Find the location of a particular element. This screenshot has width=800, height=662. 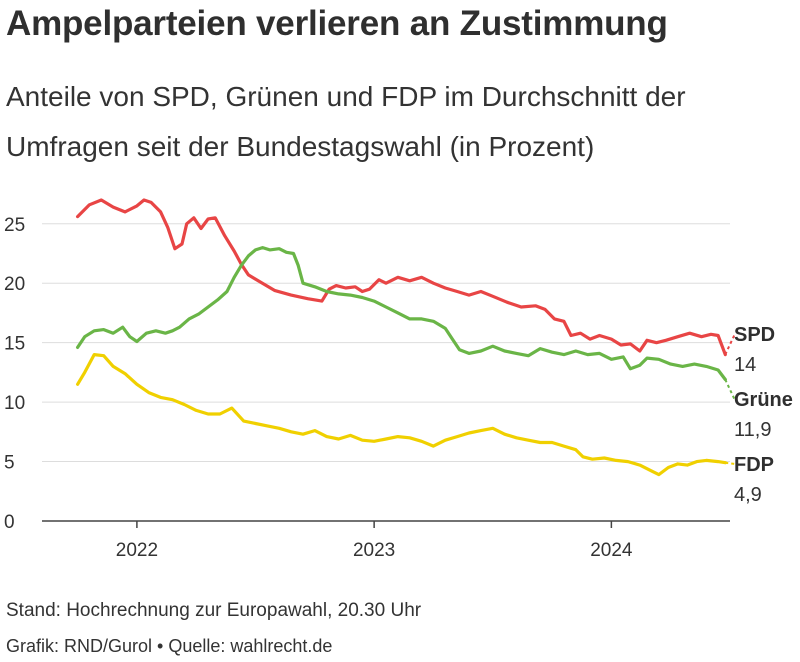

x-tick-label-2022: 2022 is located at coordinates (137, 550).